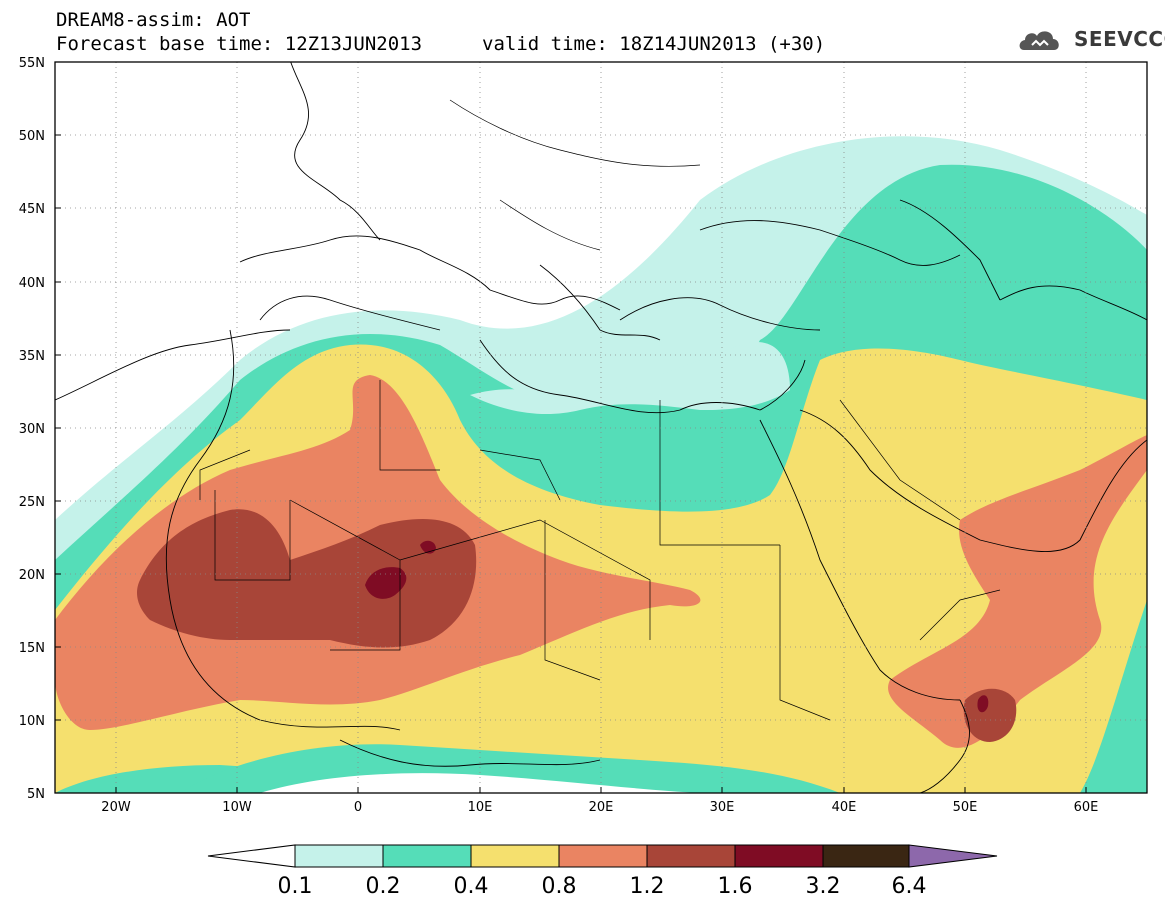 This screenshot has width=1165, height=905. Describe the element at coordinates (480, 807) in the screenshot. I see `lon-label: 10E` at that location.